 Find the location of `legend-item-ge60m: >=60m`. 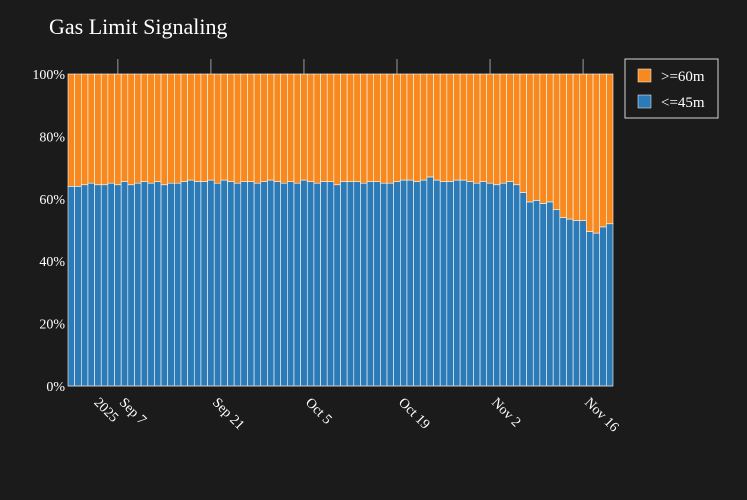

legend-item-ge60m: >=60m is located at coordinates (671, 76).